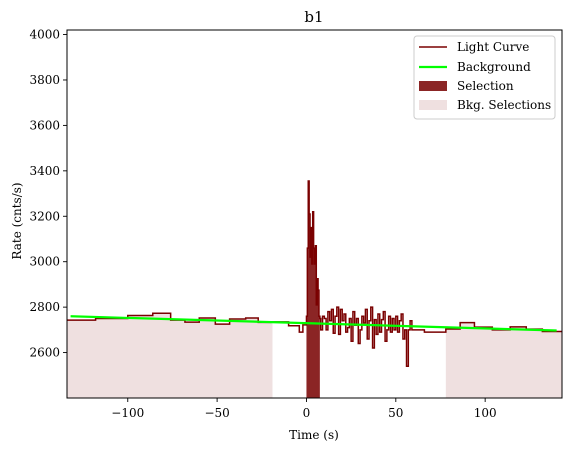  Describe the element at coordinates (485, 413) in the screenshot. I see `x-tick-label: 100` at that location.